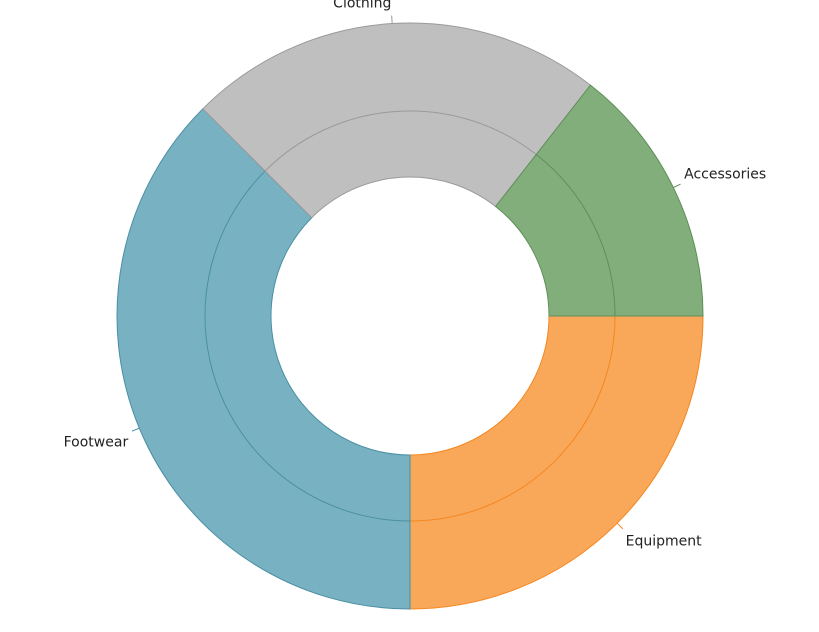 This screenshot has height=632, width=819. I want to click on leader-line-equipment, so click(620, 526).